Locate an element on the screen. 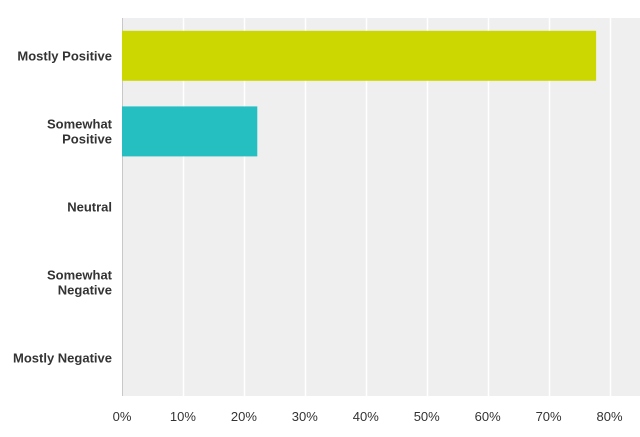  x-tick-label: 80% is located at coordinates (610, 416).